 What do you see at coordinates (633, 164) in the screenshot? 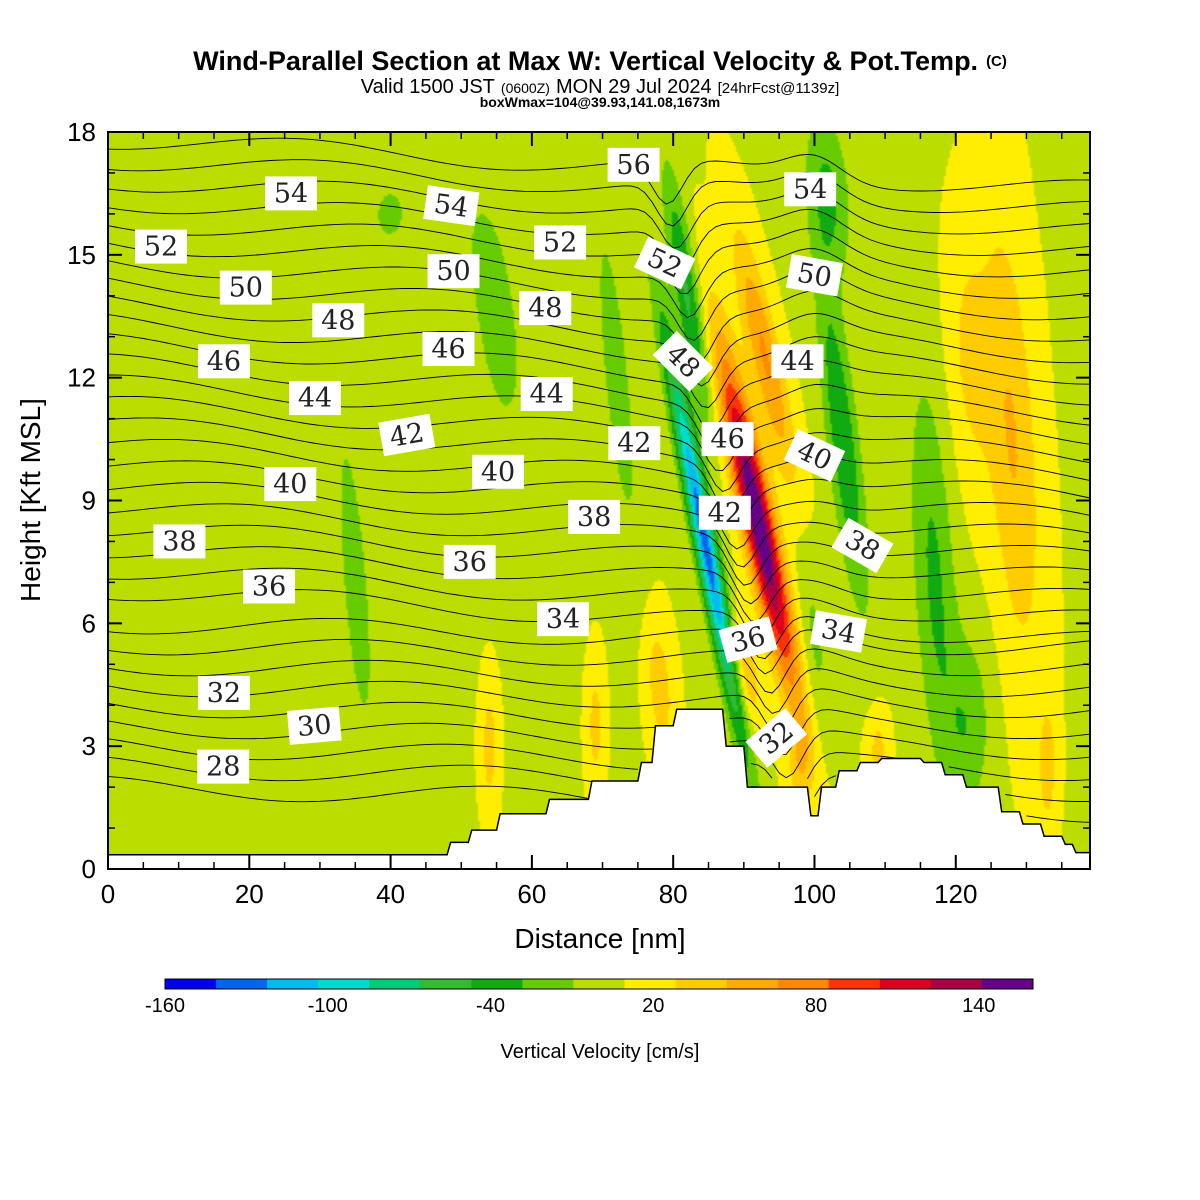
I see `contour-label: 56` at bounding box center [633, 164].